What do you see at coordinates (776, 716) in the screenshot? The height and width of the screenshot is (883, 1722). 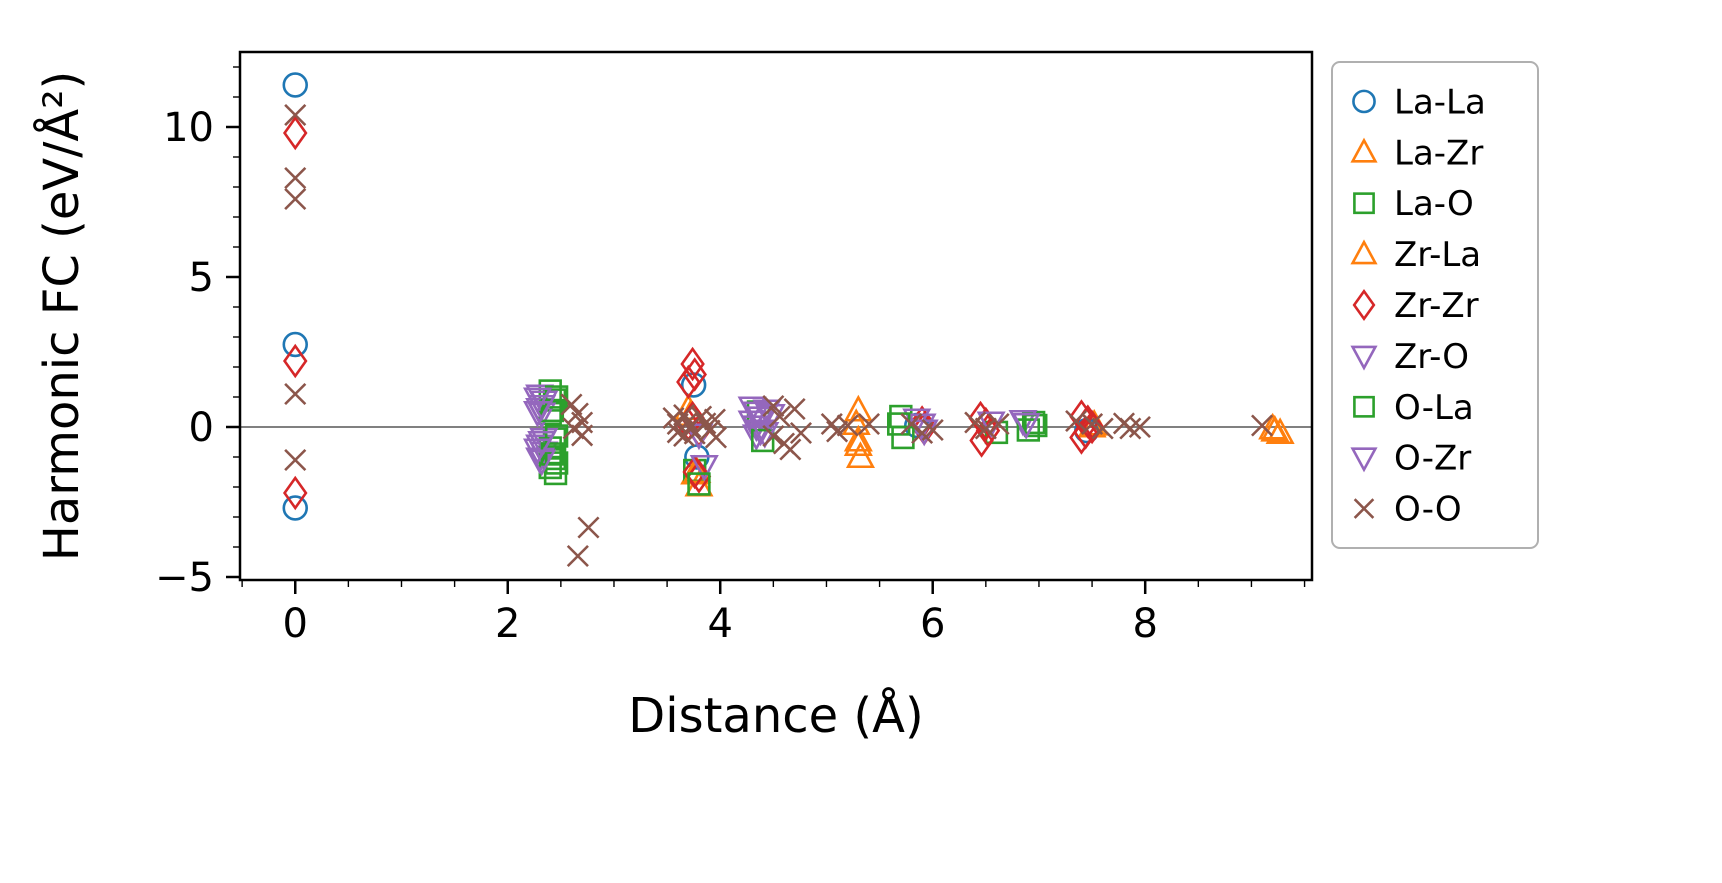 I see `x-axis-label: Distance (Å)` at bounding box center [776, 716].